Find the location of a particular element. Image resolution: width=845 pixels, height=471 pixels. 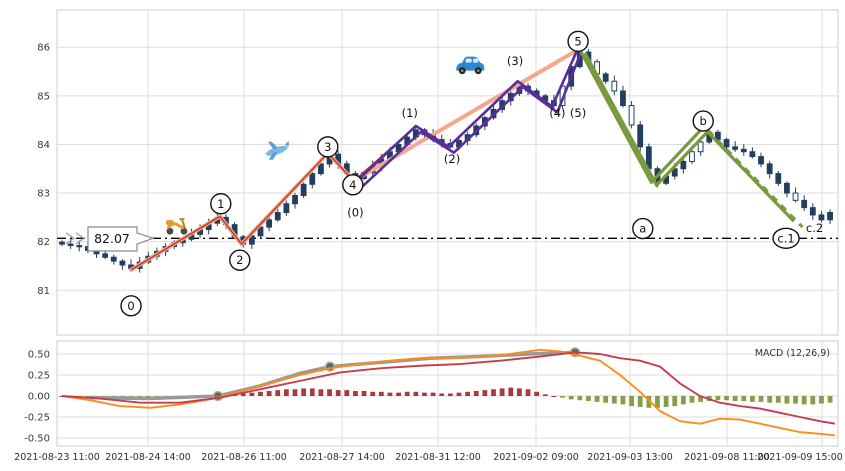

svg-text: 2021-09-02 09:00 is located at coordinates (536, 457).